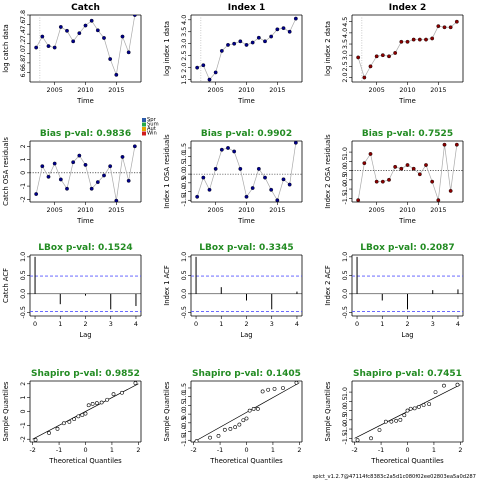 The image size is (480, 480). Describe the element at coordinates (354, 450) in the screenshot. I see `index2-qq-xtick-label: -2` at that location.